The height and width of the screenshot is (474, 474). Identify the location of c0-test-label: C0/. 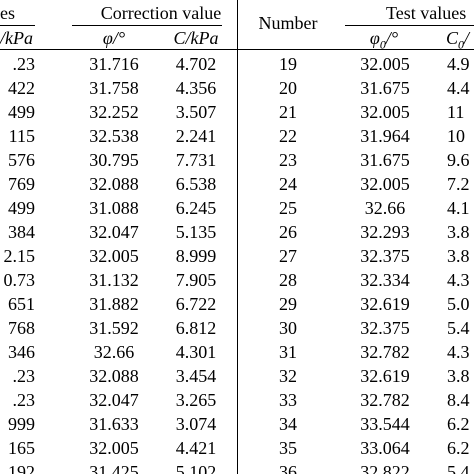
(458, 40).